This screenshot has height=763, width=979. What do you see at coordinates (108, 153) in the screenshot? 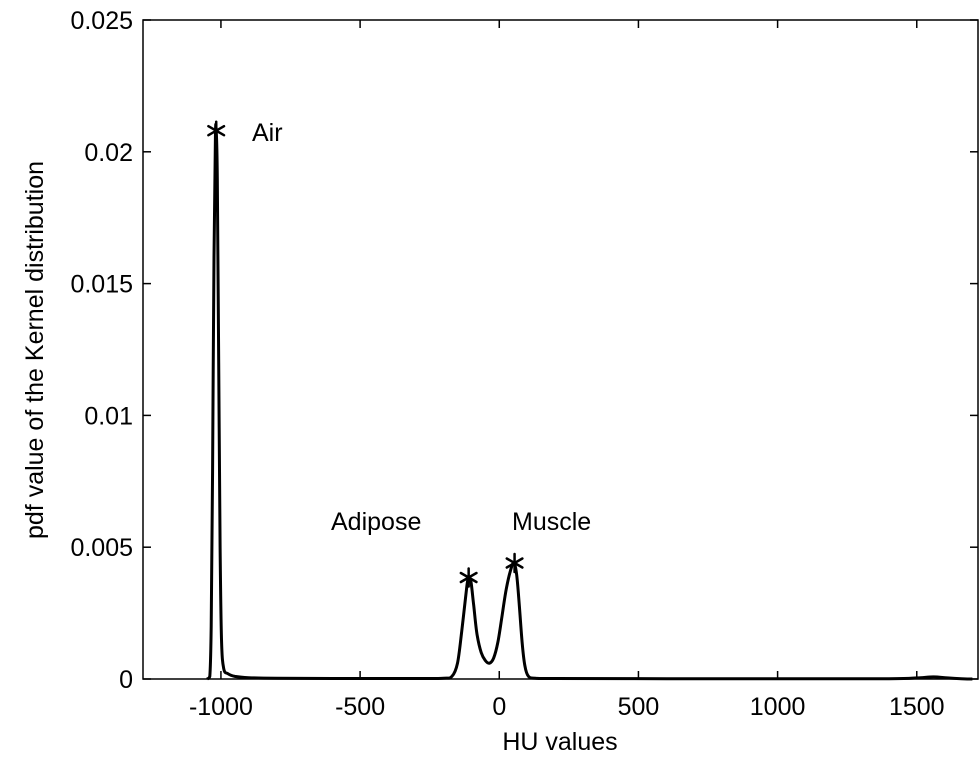
I see `y-tick-label: 0.02` at bounding box center [108, 153].